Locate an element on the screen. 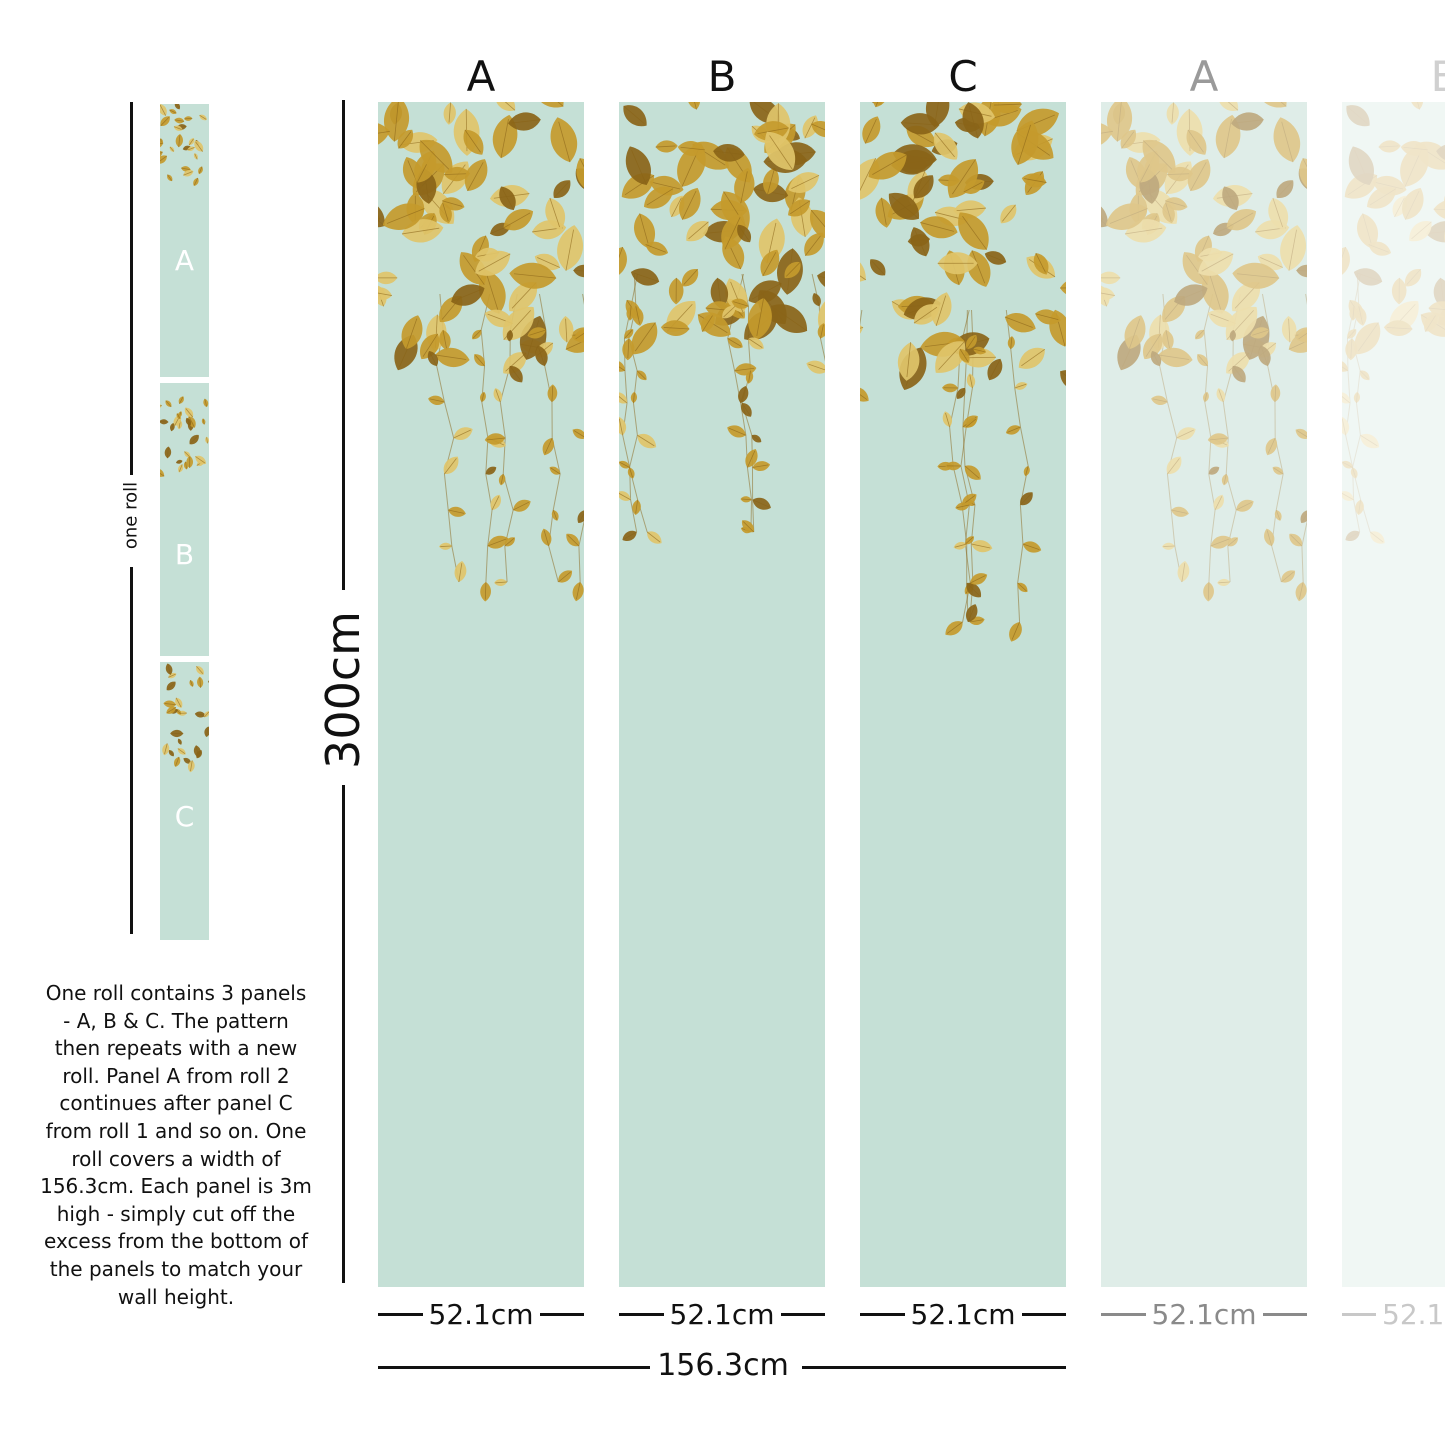  panel-width-b2: 52.1cm is located at coordinates (1393, 1314).